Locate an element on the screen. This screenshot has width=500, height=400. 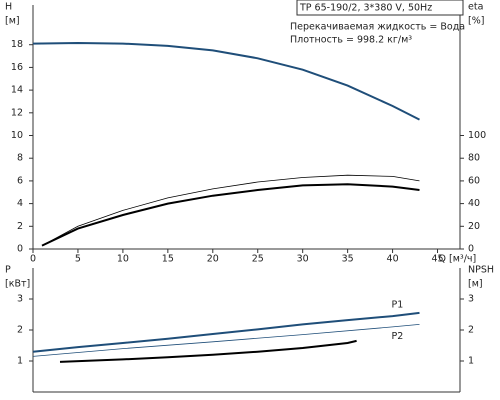
x-tick-label: 0 is located at coordinates (33, 259).